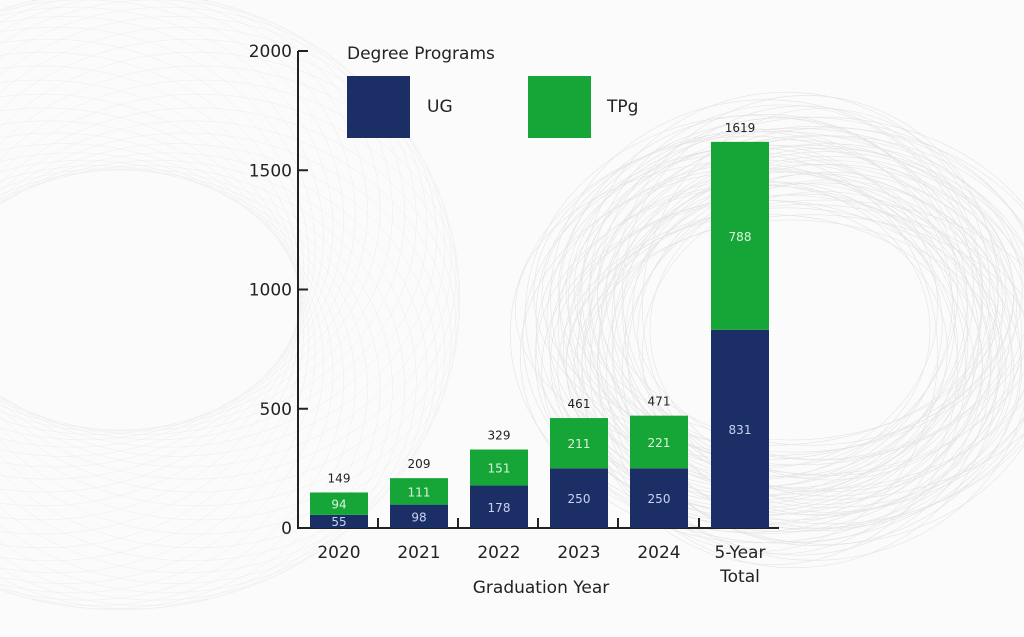 This screenshot has height=637, width=1024. What do you see at coordinates (419, 464) in the screenshot?
I see `bar-total-label: 209` at bounding box center [419, 464].